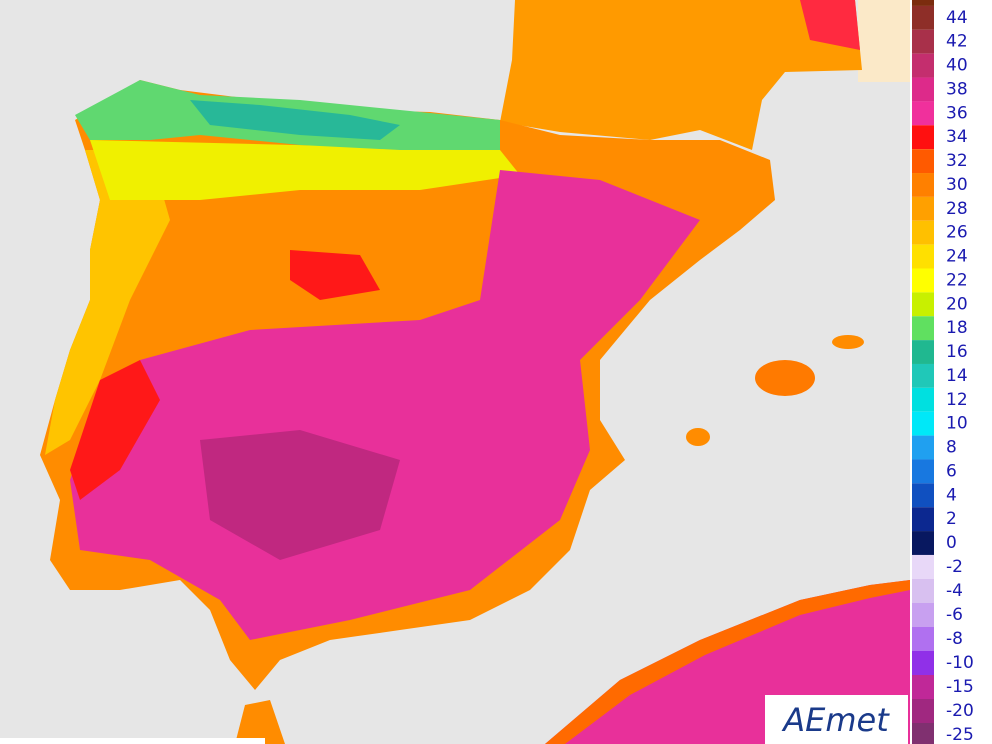  Describe the element at coordinates (954, 615) in the screenshot. I see `legend-label: -6` at that location.